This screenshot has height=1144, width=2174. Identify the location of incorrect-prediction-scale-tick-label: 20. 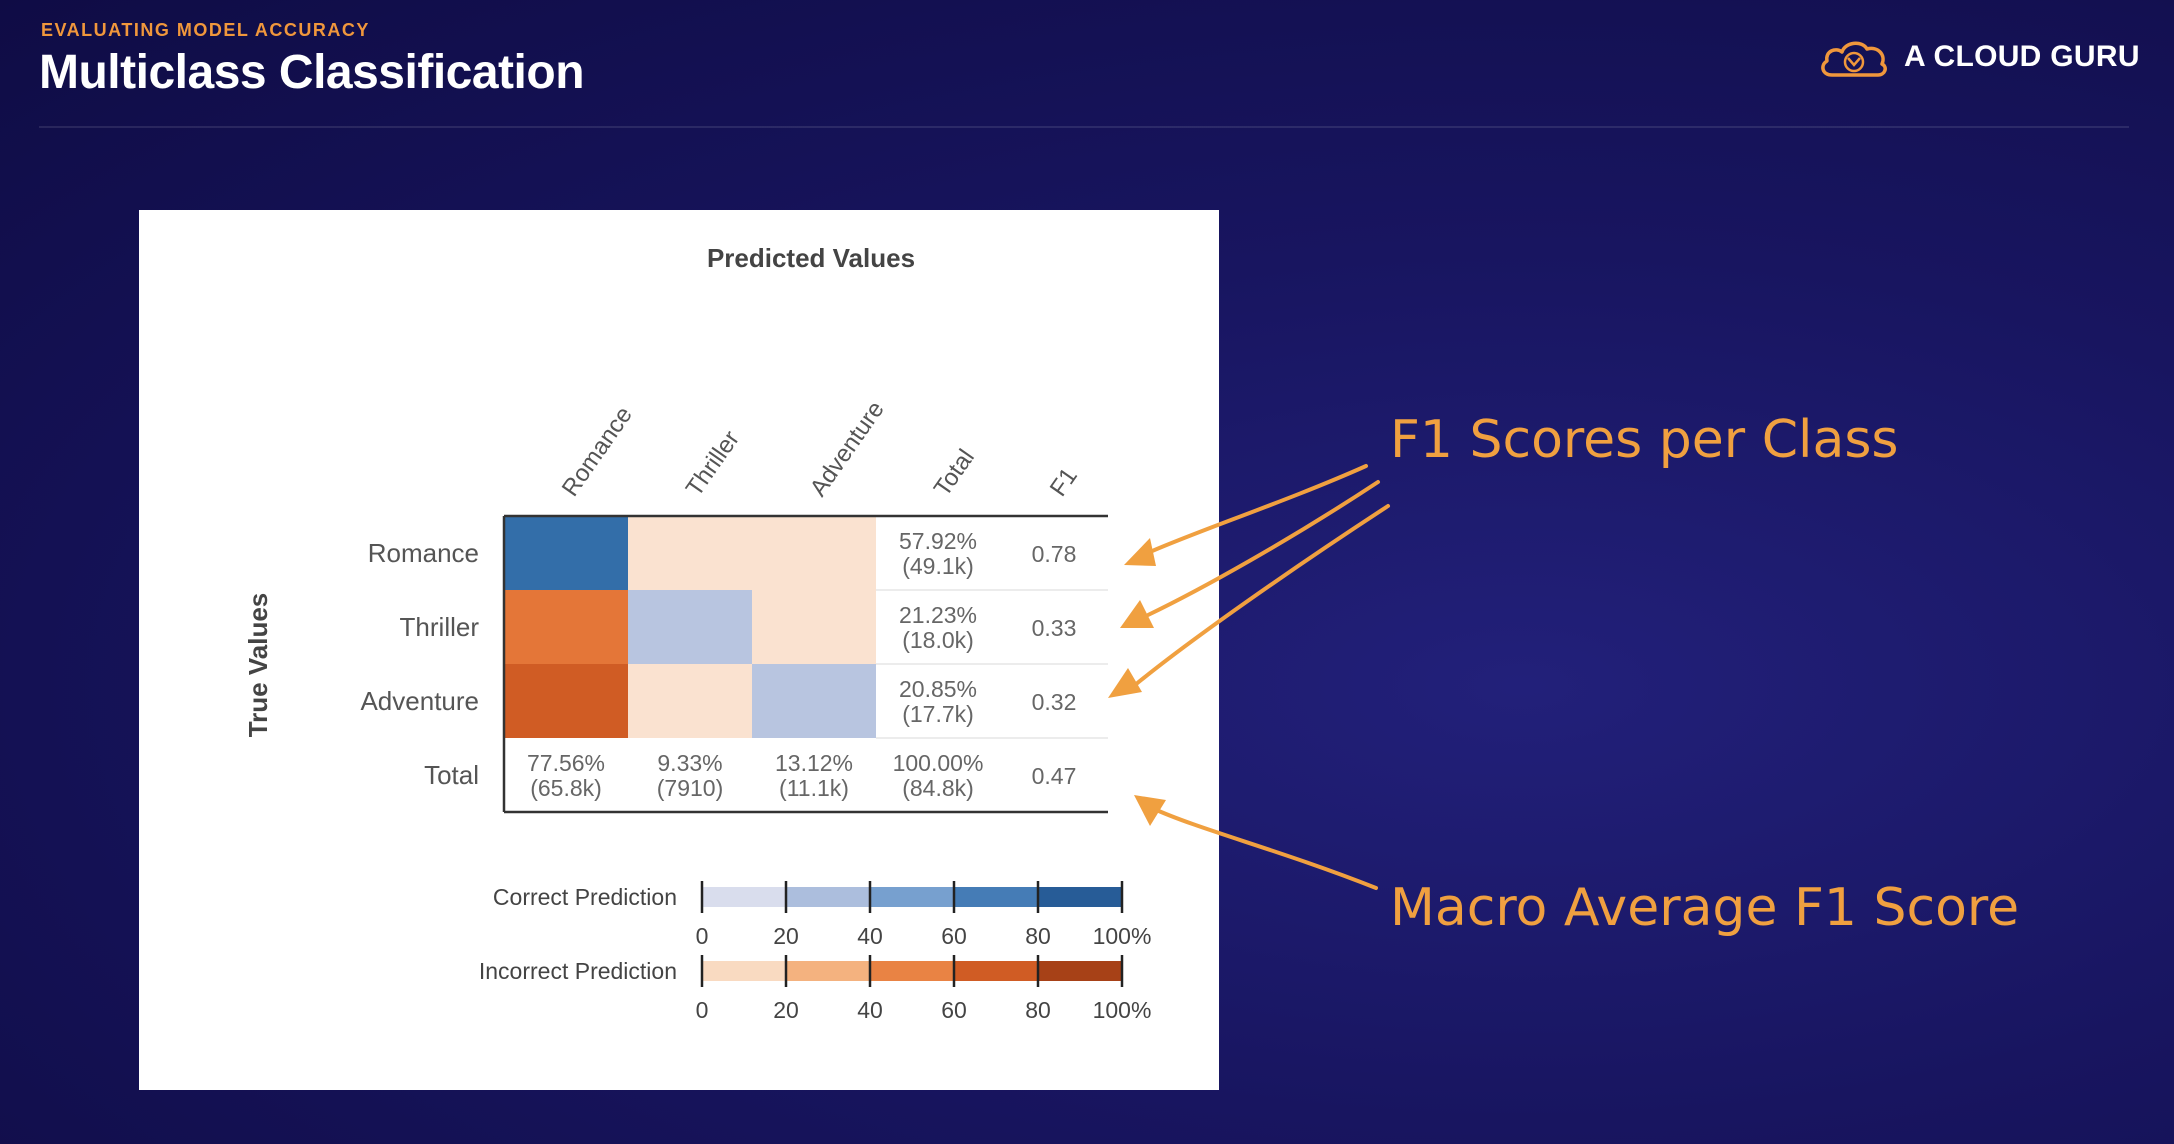
(786, 1010).